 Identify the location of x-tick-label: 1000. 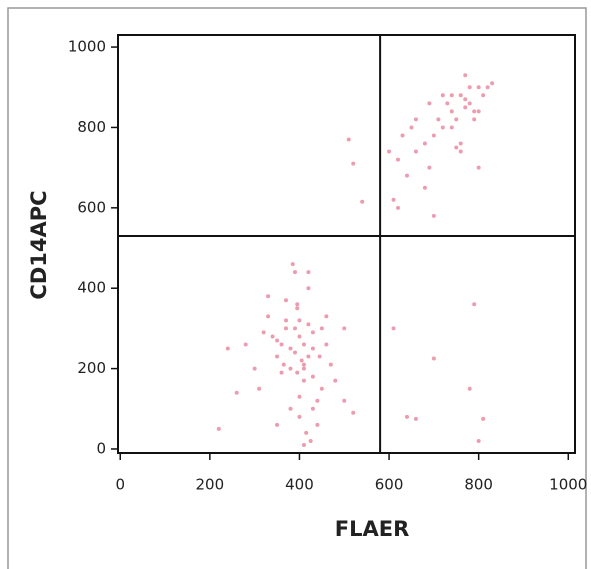
(568, 485).